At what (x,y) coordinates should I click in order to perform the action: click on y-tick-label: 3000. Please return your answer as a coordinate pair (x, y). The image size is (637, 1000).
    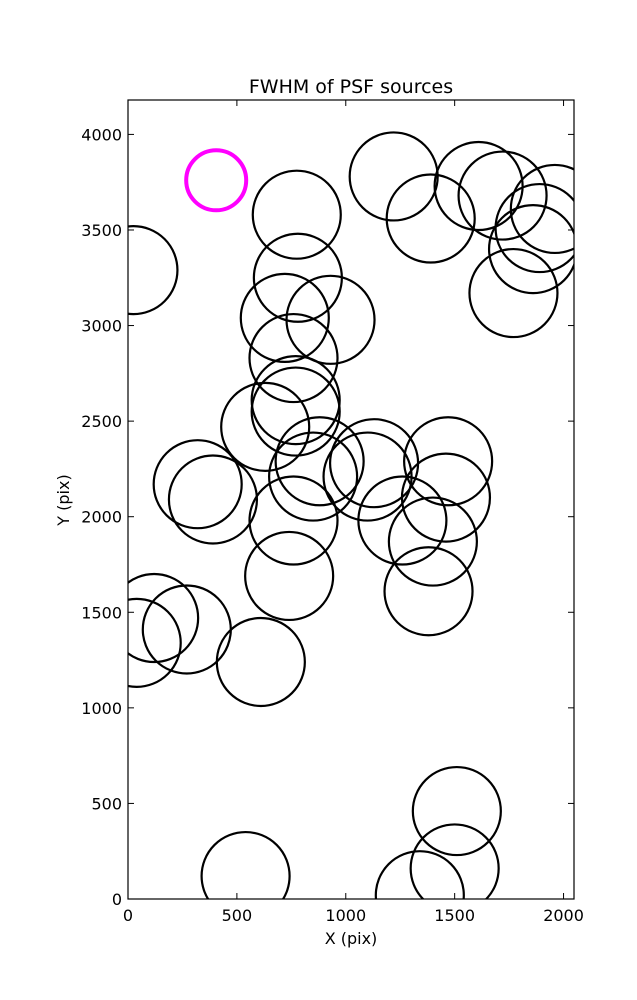
    Looking at the image, I should click on (101, 326).